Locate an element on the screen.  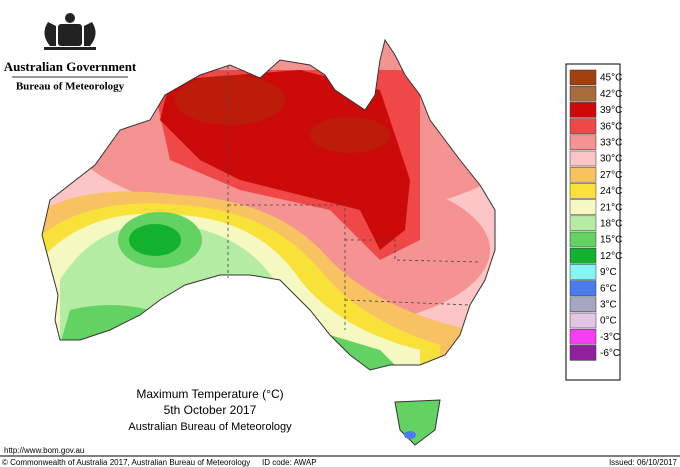
legend-label: 45°C is located at coordinates (611, 78).